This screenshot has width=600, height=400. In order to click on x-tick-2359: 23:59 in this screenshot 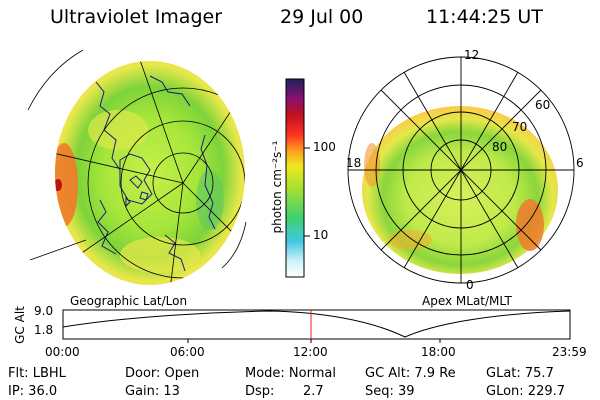, I will do `click(569, 352)`.